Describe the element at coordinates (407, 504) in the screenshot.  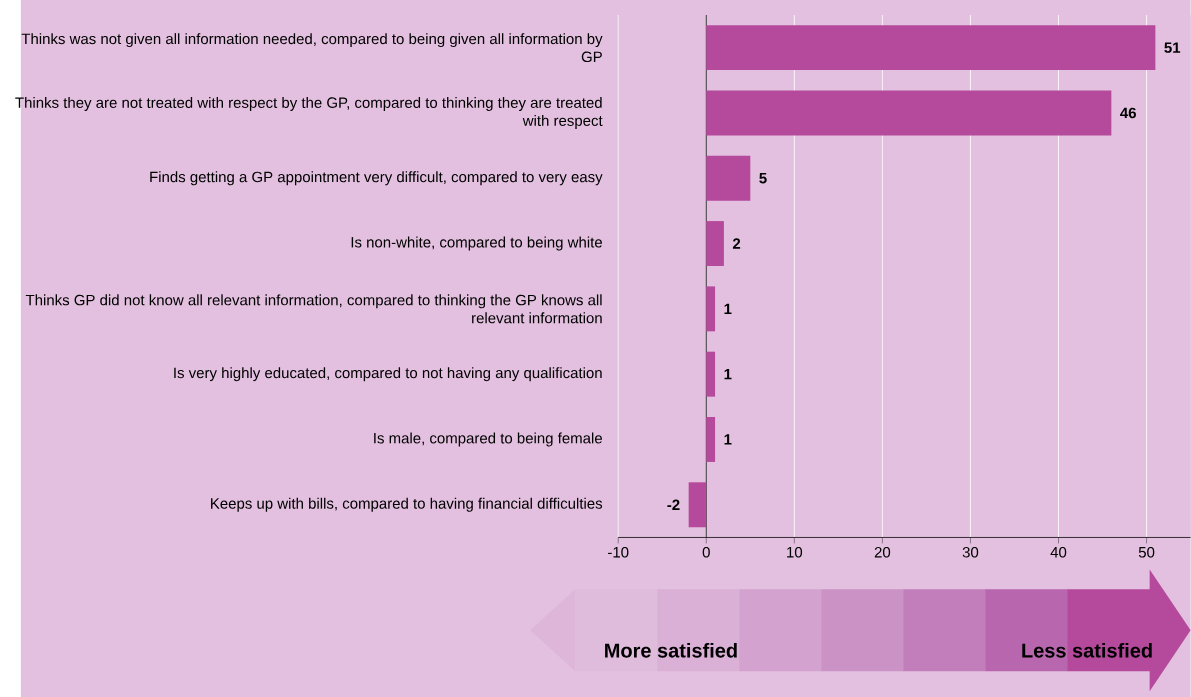
I see `y-tick-label: Keeps up with bills, compared to having financial difficulties` at that location.